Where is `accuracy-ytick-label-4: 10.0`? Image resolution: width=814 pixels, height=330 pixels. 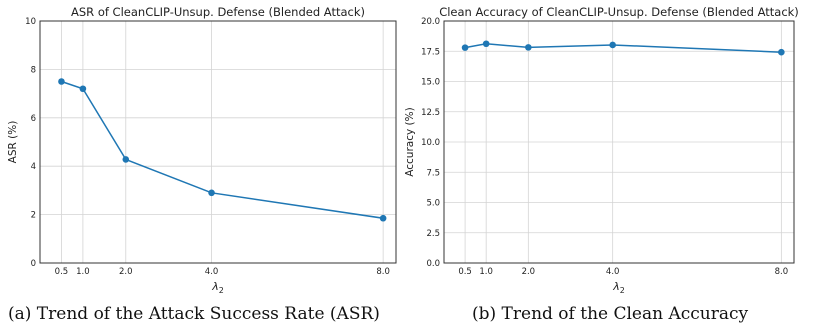 accuracy-ytick-label-4: 10.0 is located at coordinates (430, 143).